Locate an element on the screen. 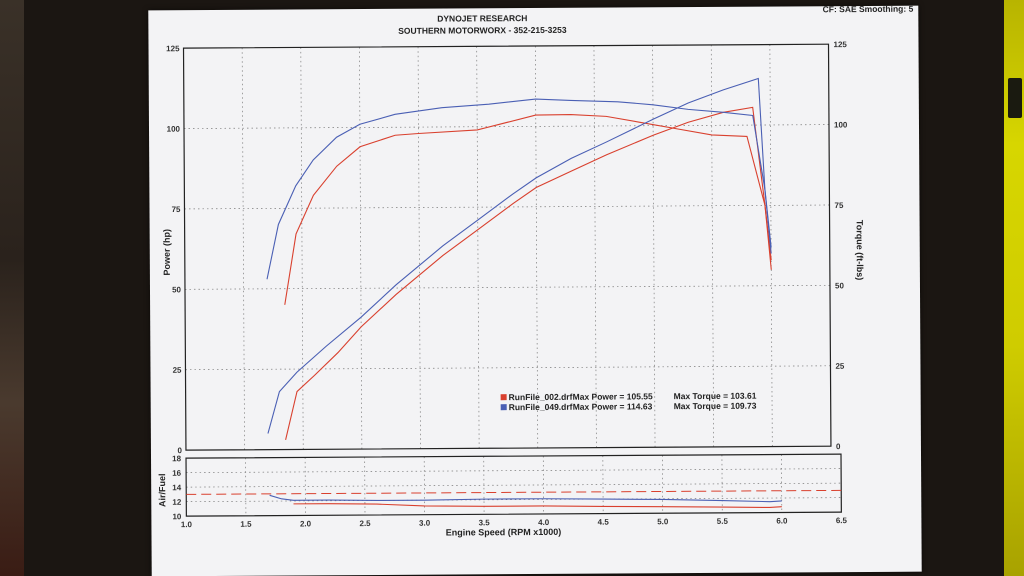  x-tick-label: 6.5 is located at coordinates (842, 520).